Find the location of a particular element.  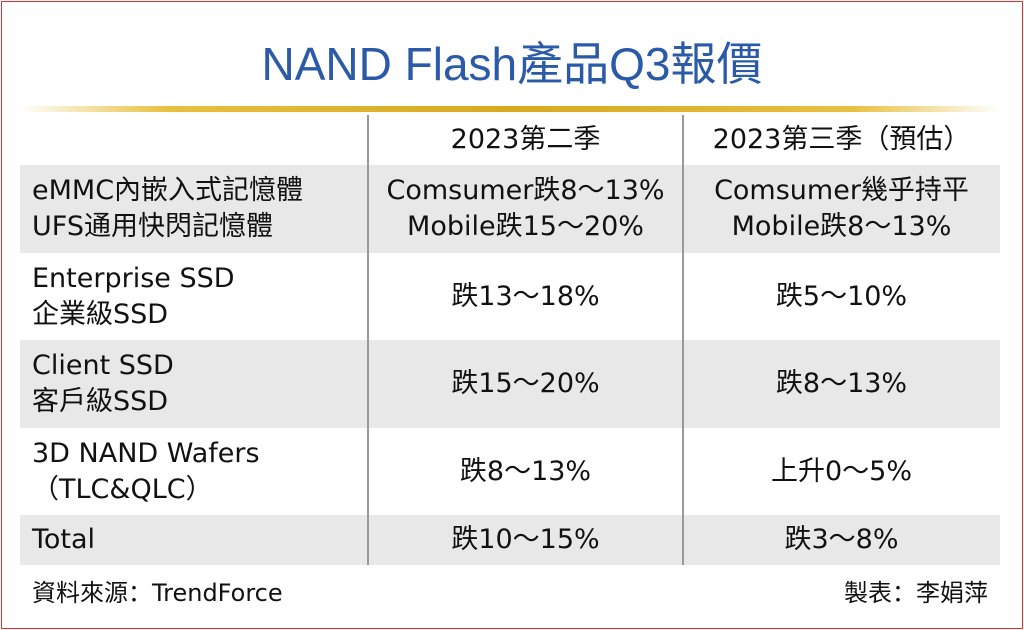

header-cell: 2023第二季 is located at coordinates (525, 140).